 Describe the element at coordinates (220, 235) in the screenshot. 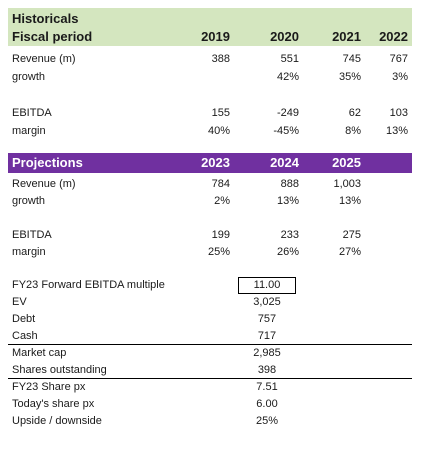

I see `cell: 199` at that location.